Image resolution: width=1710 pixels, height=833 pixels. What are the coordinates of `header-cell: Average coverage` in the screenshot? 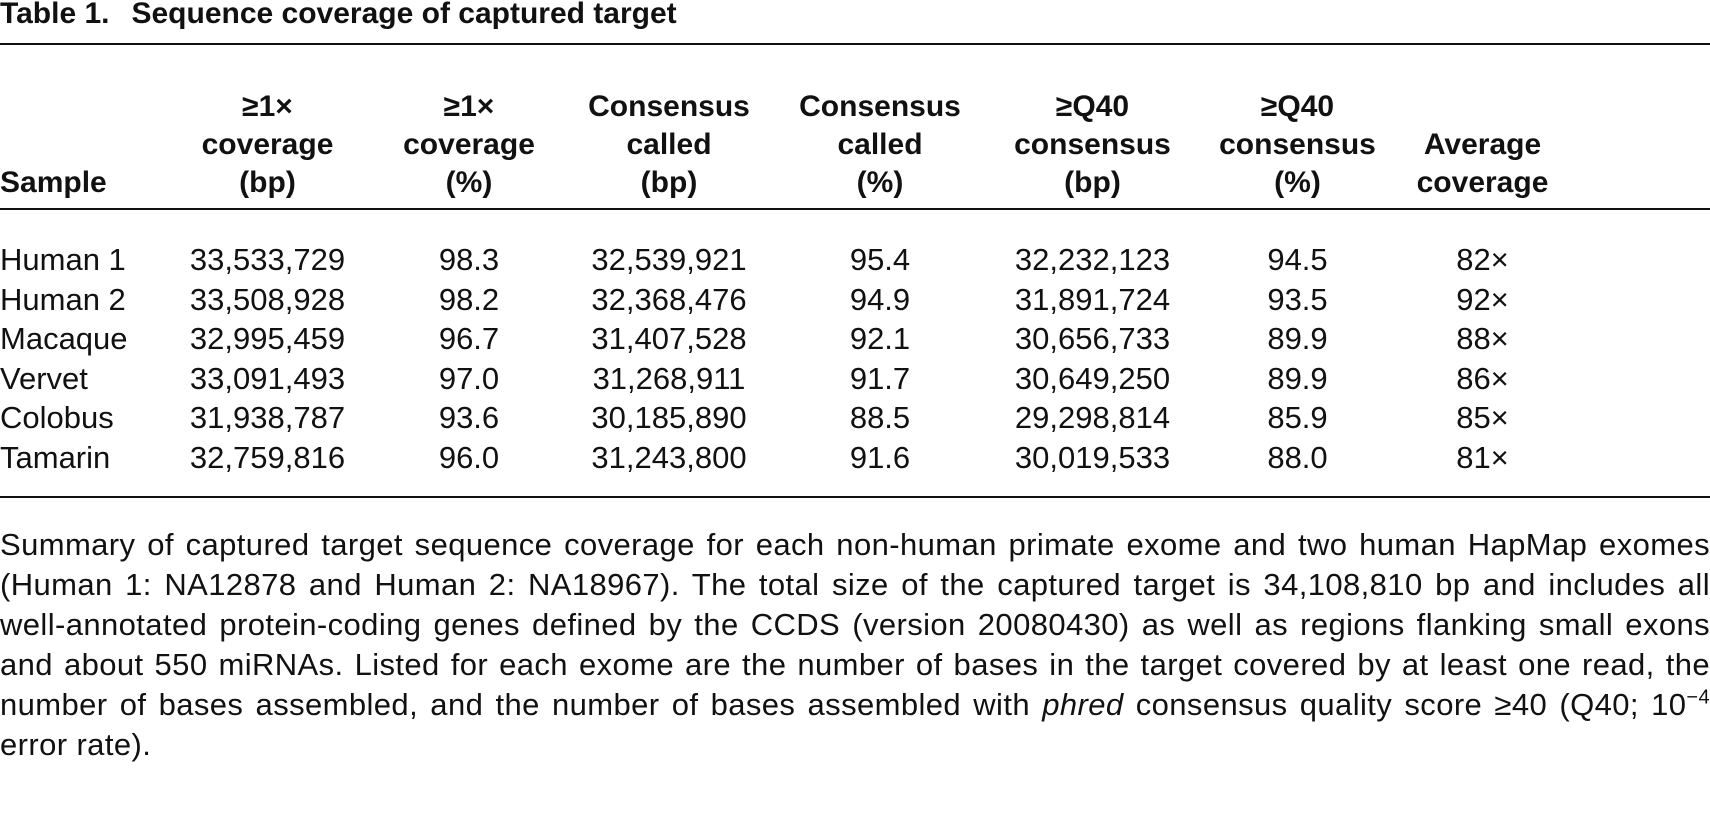 It's located at (1482, 136).